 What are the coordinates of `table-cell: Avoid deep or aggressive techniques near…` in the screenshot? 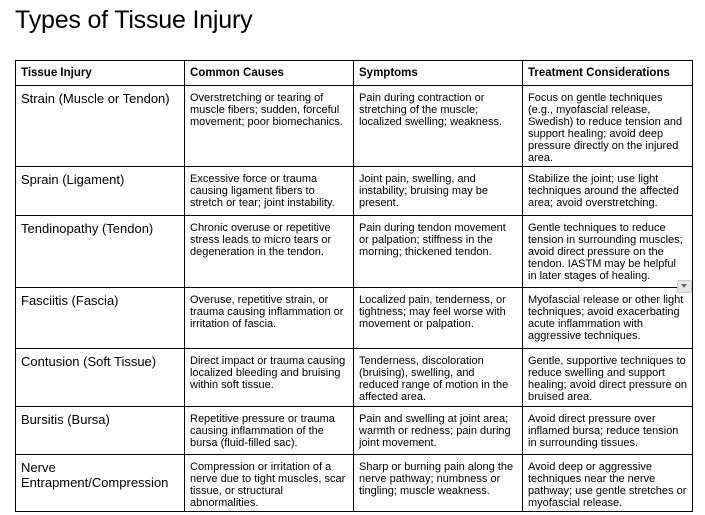 It's located at (607, 483).